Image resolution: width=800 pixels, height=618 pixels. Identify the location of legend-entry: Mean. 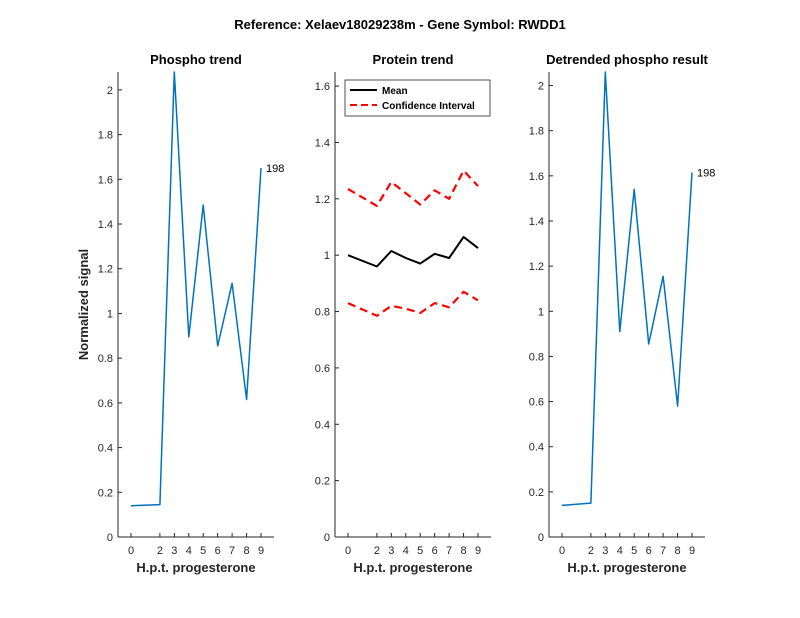
(395, 91).